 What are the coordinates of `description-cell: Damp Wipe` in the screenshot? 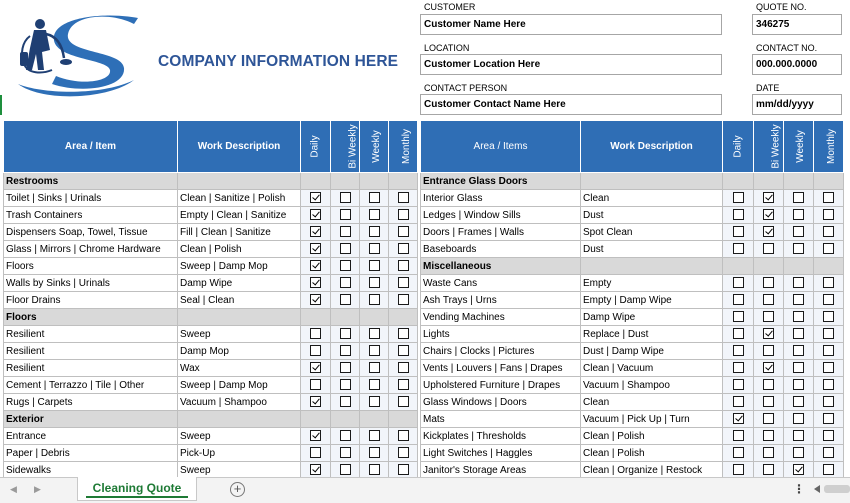 It's located at (239, 283).